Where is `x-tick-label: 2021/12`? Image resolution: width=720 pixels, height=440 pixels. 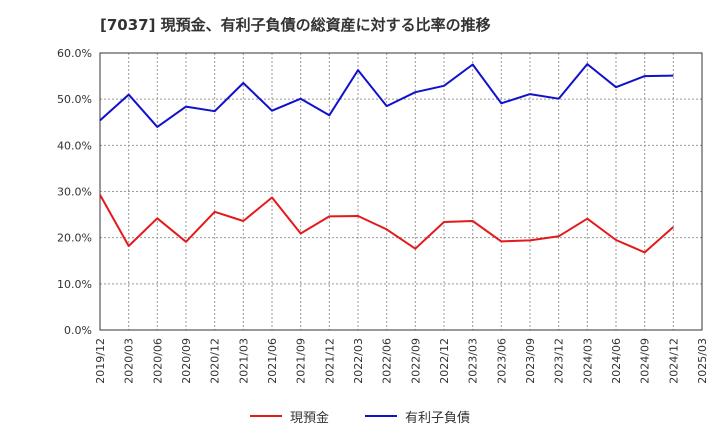 x-tick-label: 2021/12 is located at coordinates (329, 361).